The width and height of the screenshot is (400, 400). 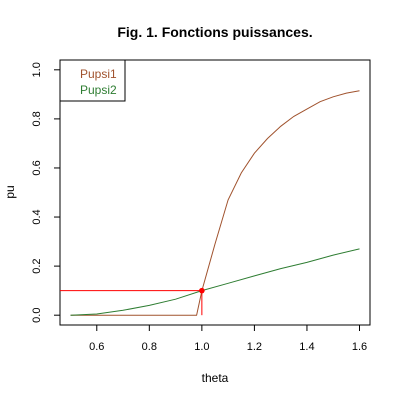 I want to click on x-tick-label: 1.4, so click(x=306, y=347).